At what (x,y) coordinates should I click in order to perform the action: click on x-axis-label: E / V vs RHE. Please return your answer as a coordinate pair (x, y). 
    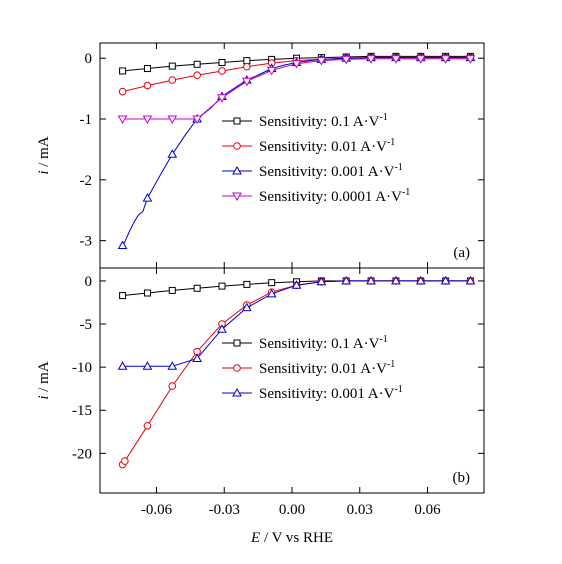
    Looking at the image, I should click on (291, 538).